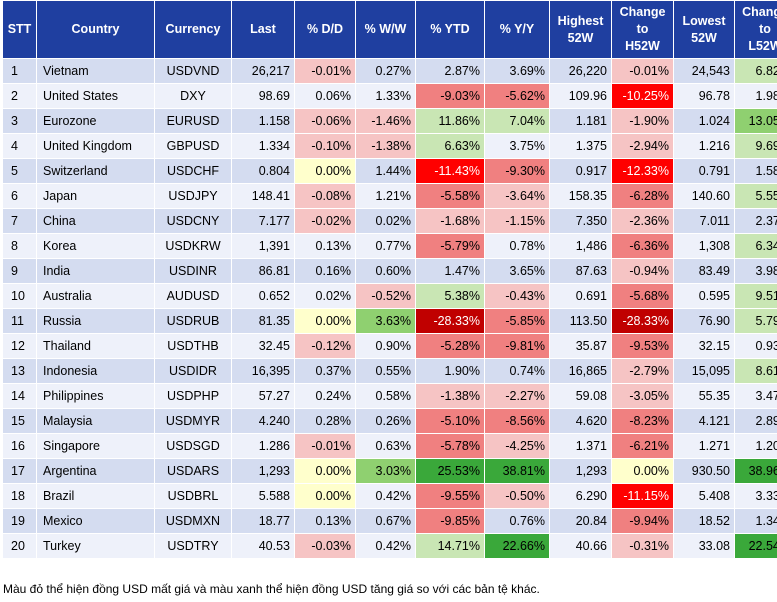 The width and height of the screenshot is (777, 602). Describe the element at coordinates (385, 221) in the screenshot. I see `cell-ww: 0.02%` at that location.